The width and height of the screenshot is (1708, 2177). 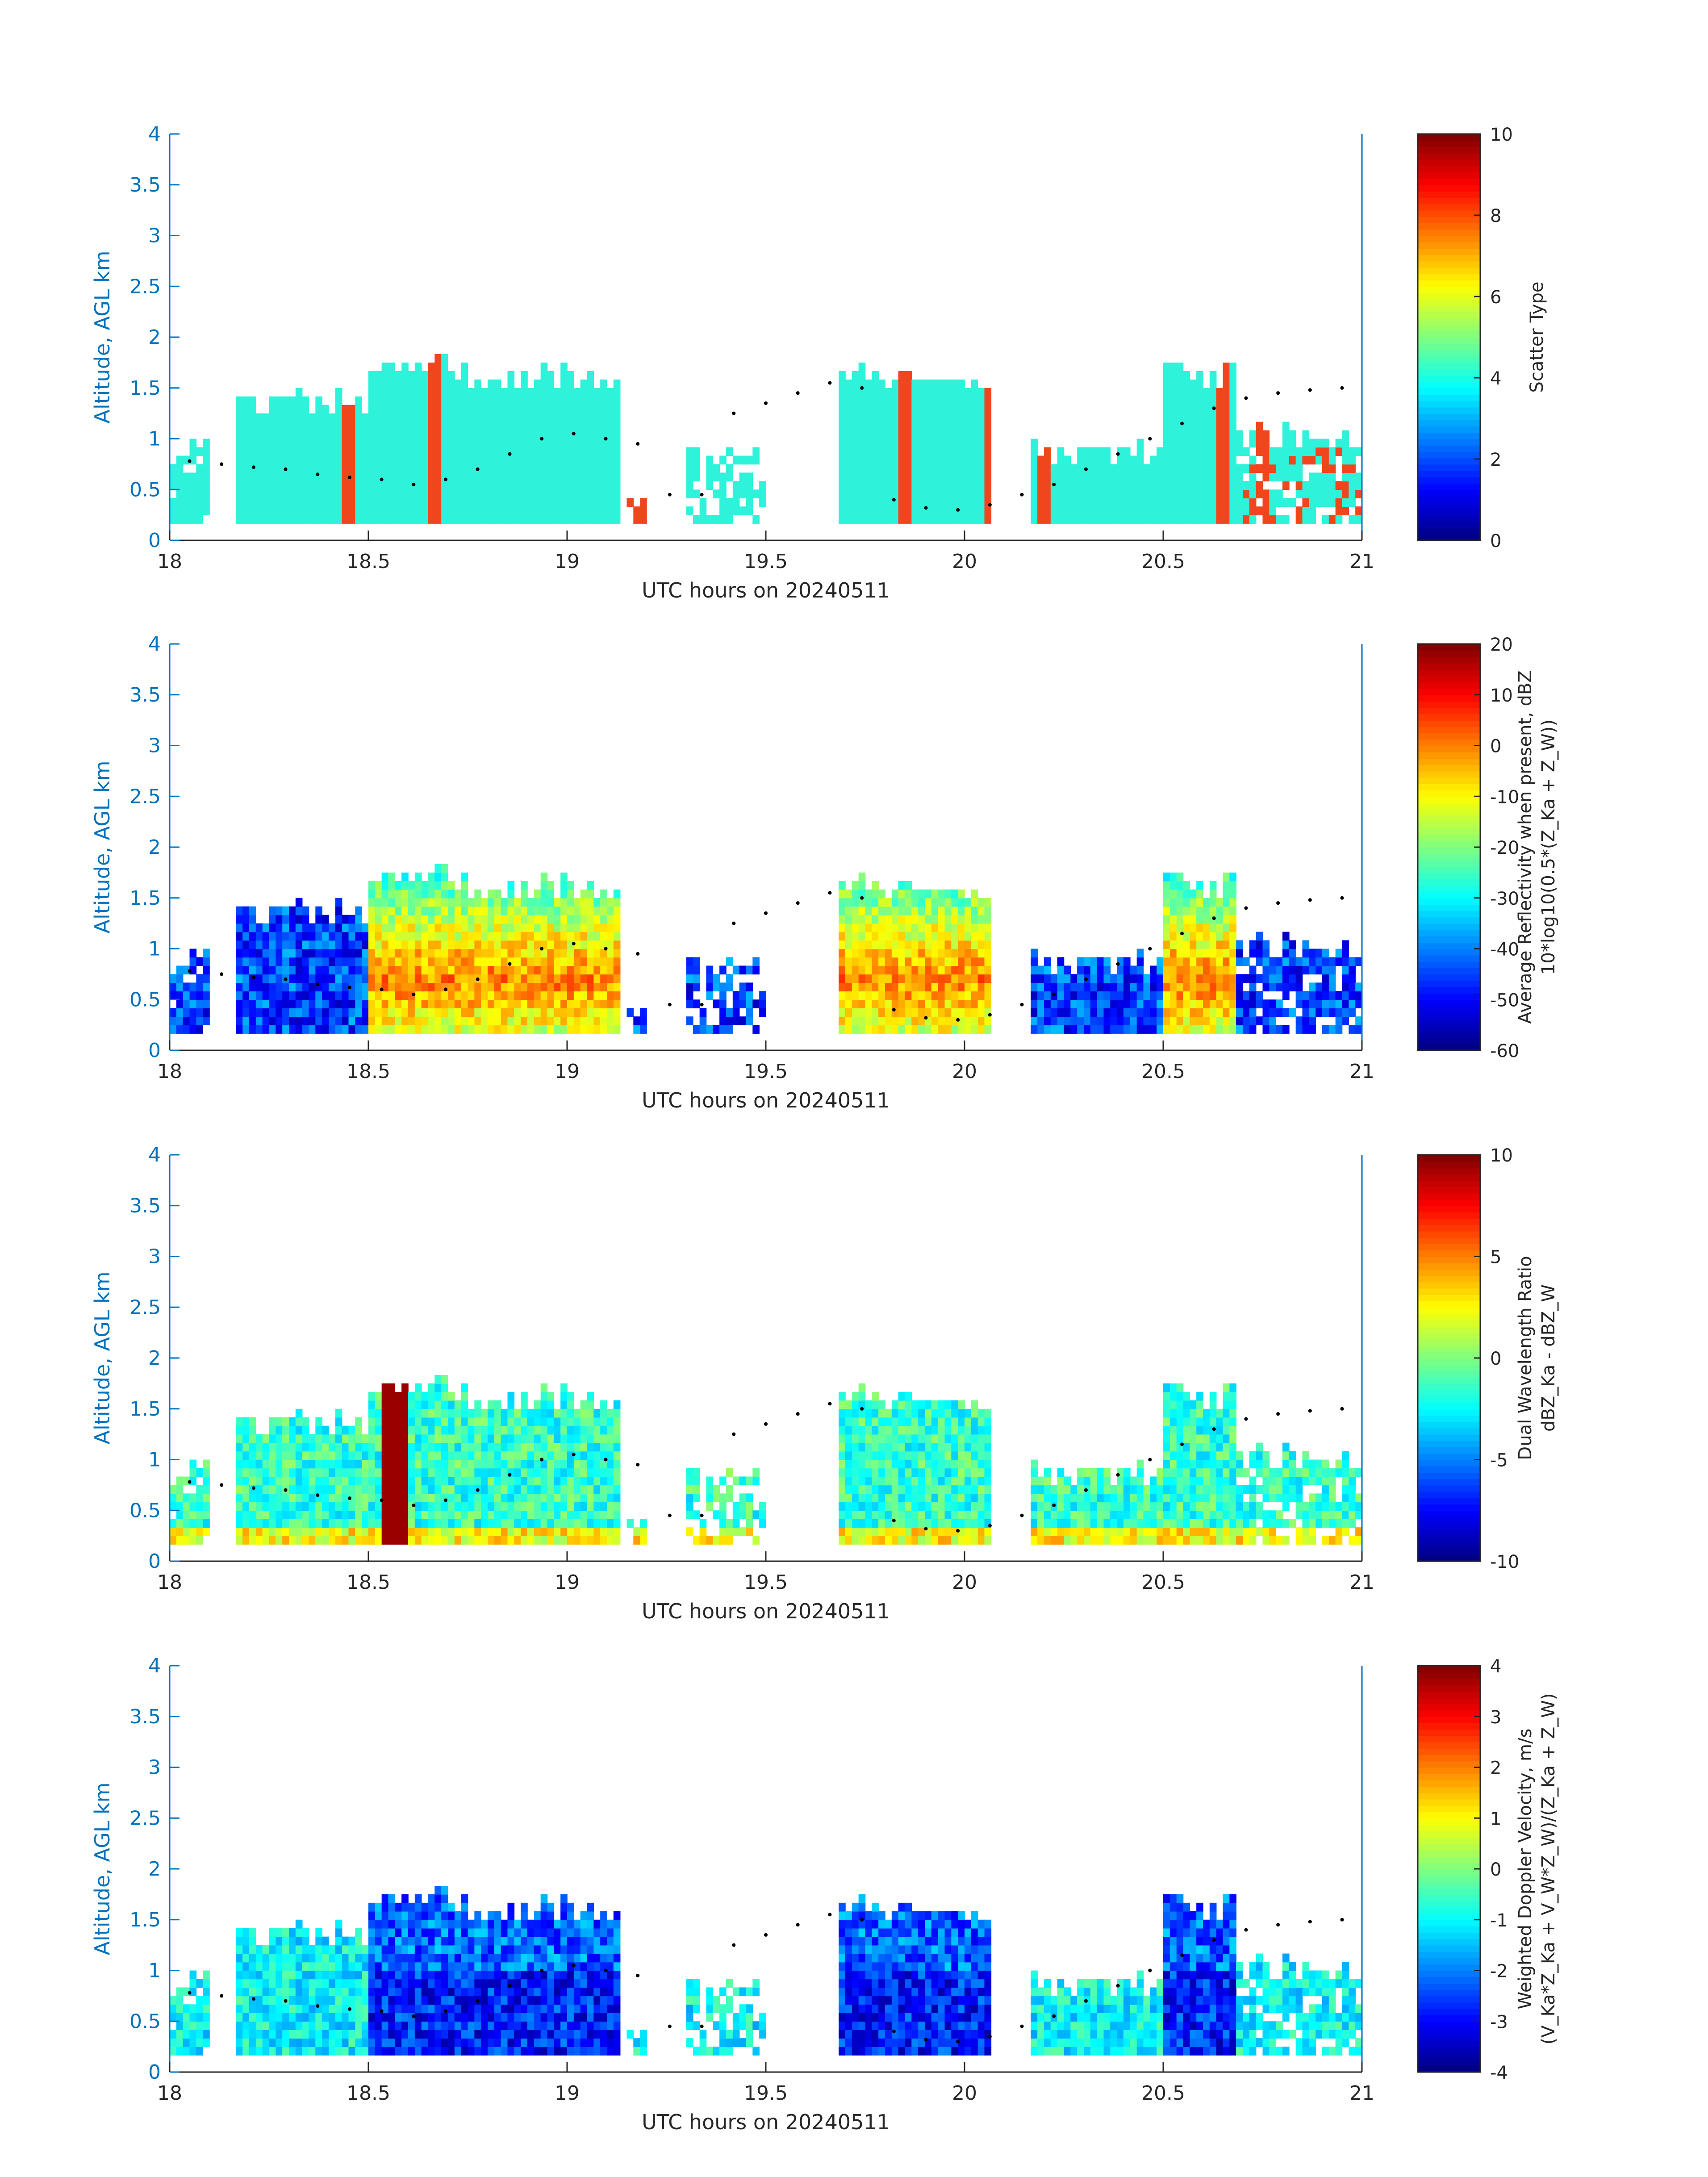 What do you see at coordinates (766, 446) in the screenshot?
I see `cloud-top-dots` at bounding box center [766, 446].